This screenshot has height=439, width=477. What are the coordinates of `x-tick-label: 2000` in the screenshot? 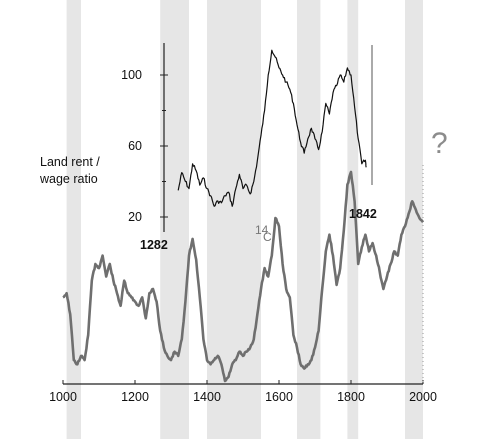 It's located at (423, 397).